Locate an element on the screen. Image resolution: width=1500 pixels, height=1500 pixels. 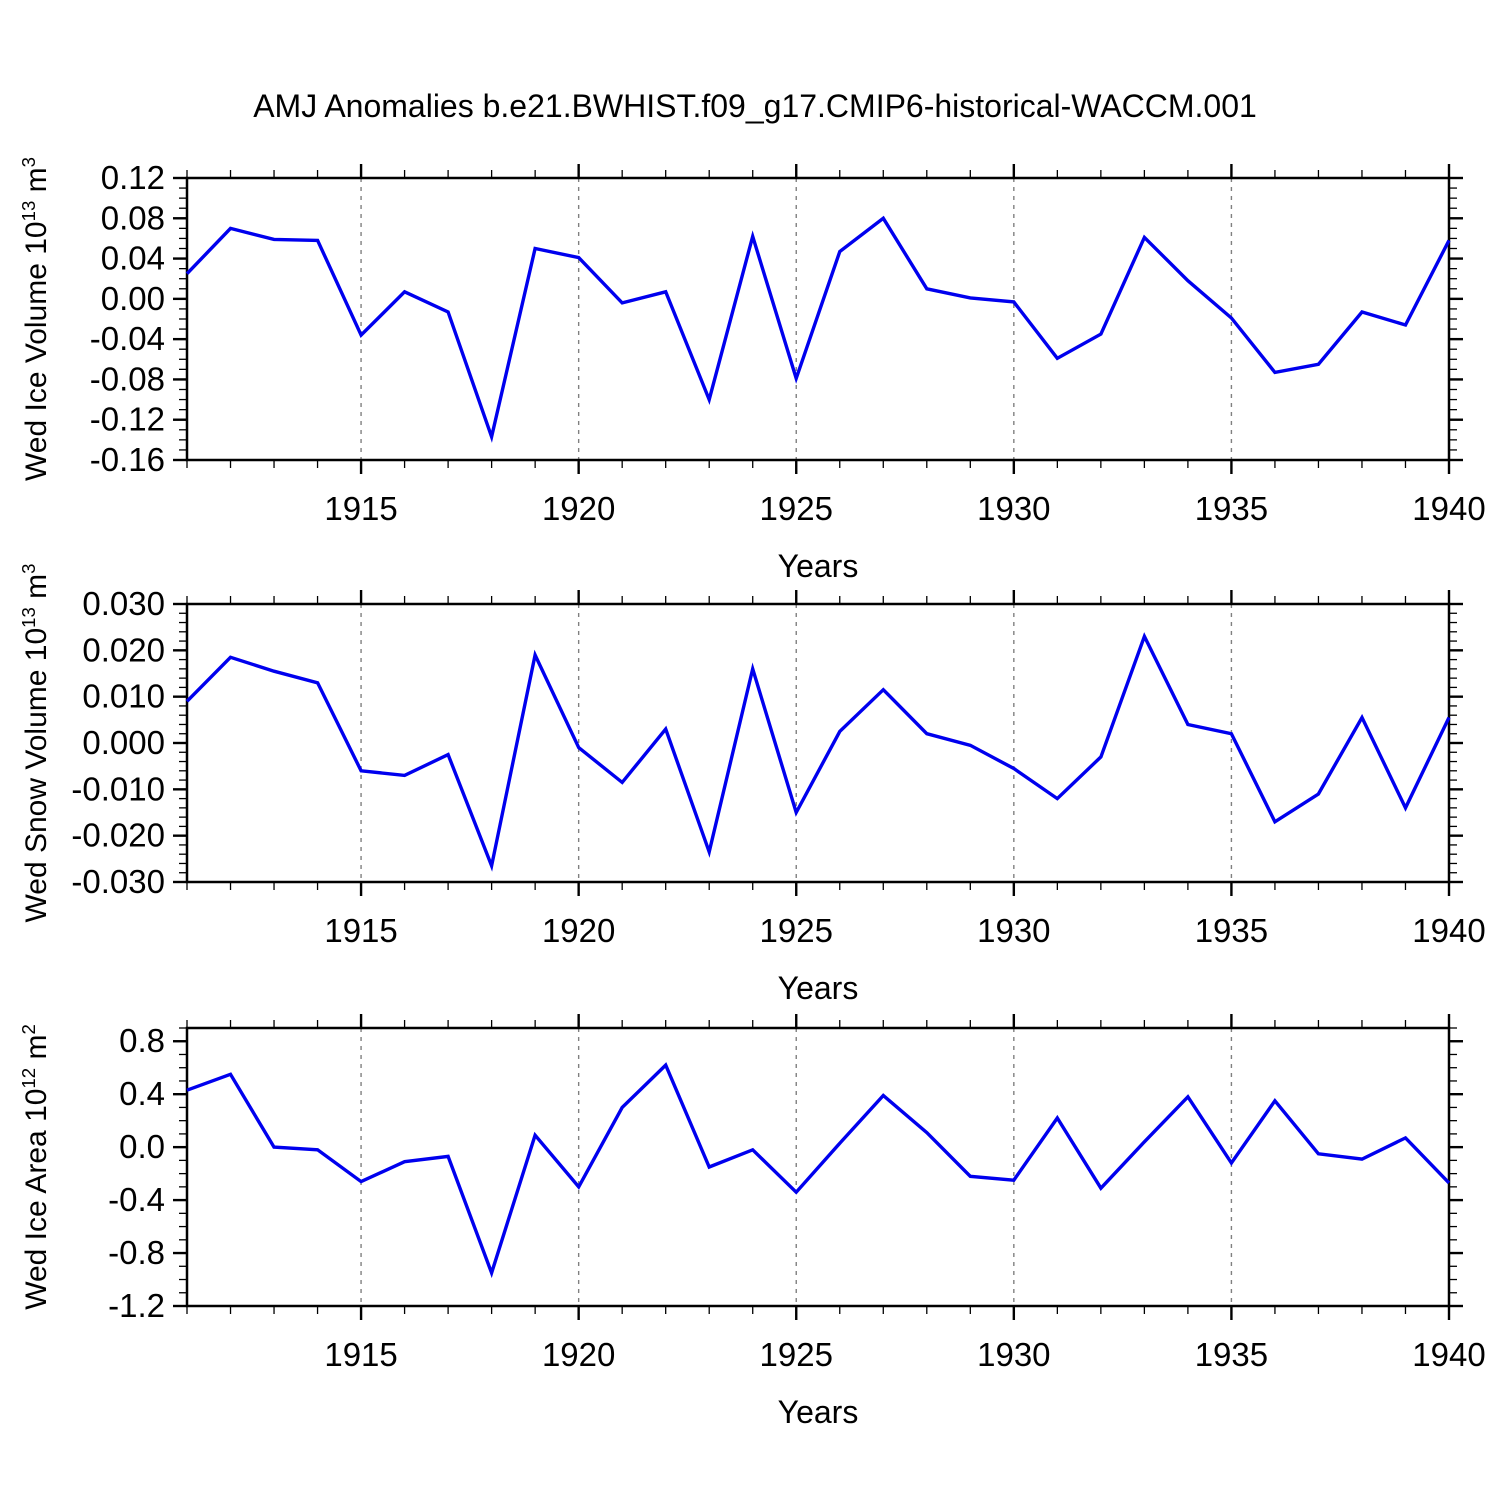
y-tick-label: 0.020 is located at coordinates (123, 649).